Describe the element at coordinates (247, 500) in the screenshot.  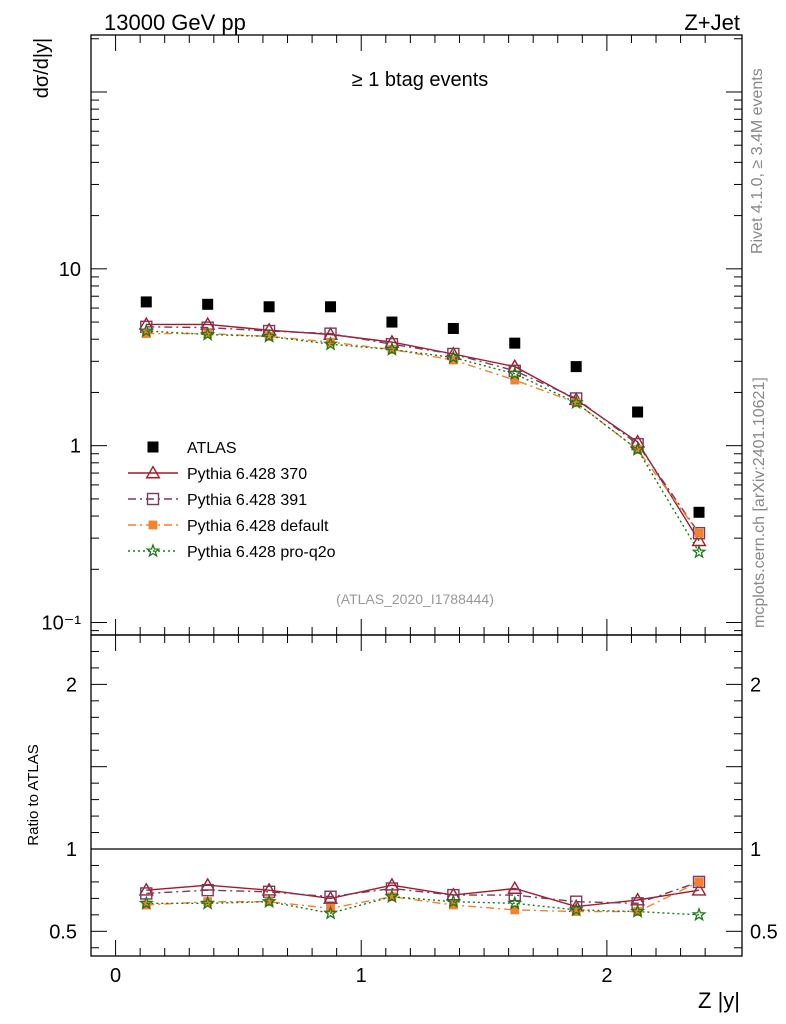
I see `legend-label: Pythia 6.428 391` at that location.